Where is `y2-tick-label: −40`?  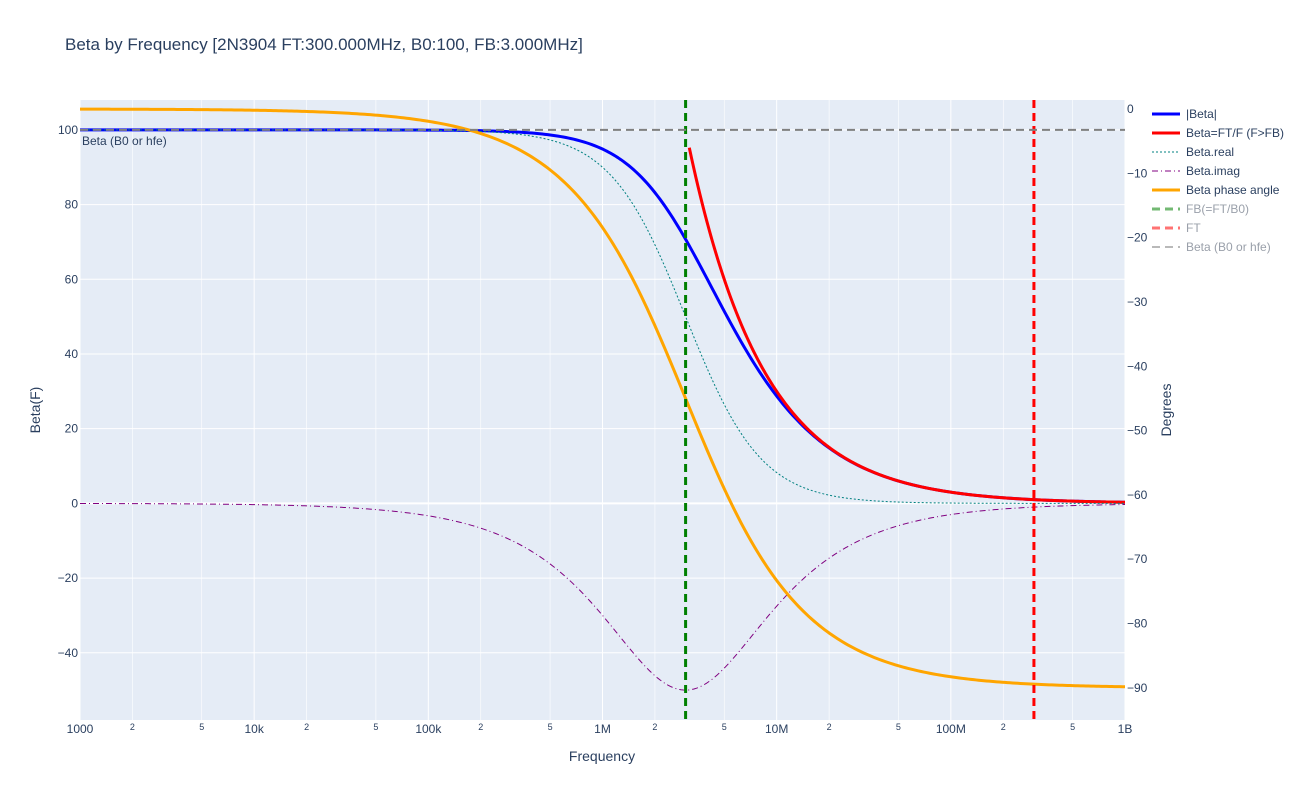
y2-tick-label: −40 is located at coordinates (1137, 366).